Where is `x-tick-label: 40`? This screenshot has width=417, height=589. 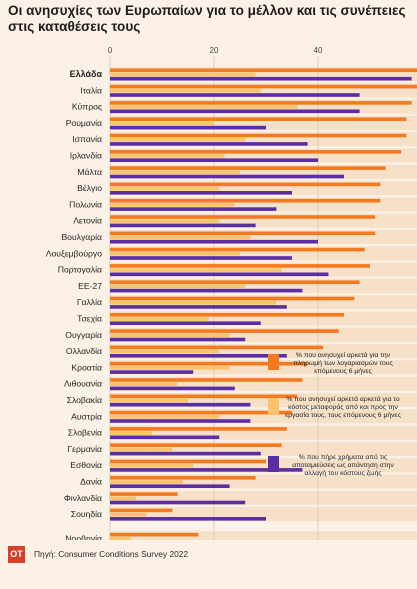
x-tick-label: 40 is located at coordinates (318, 50).